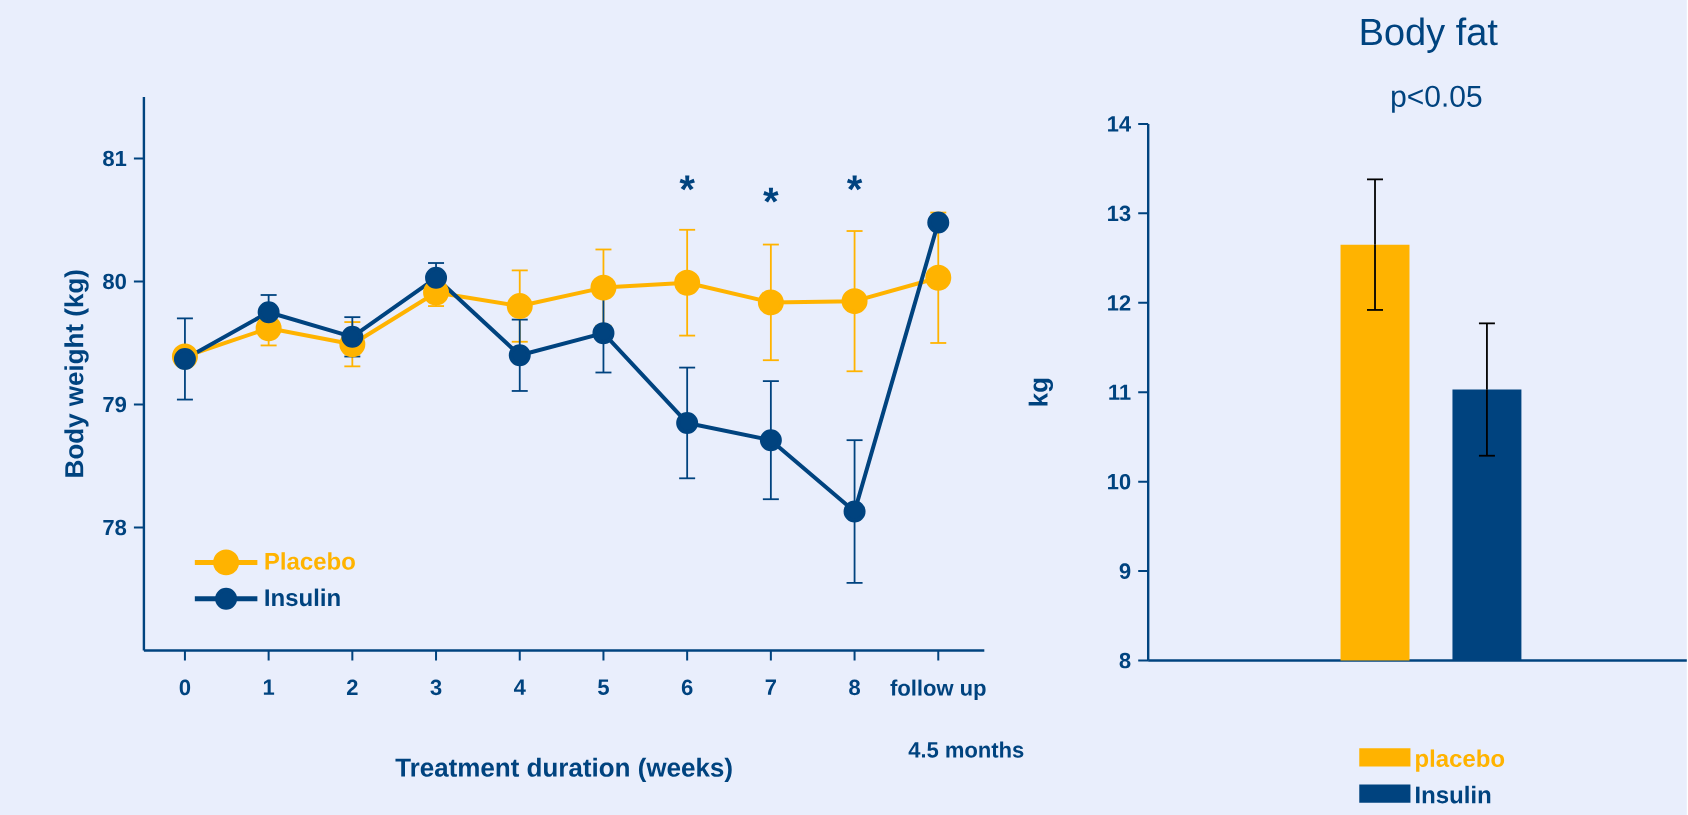 Image resolution: width=1688 pixels, height=815 pixels. Describe the element at coordinates (114, 281) in the screenshot. I see `y-tick-label: 80` at that location.